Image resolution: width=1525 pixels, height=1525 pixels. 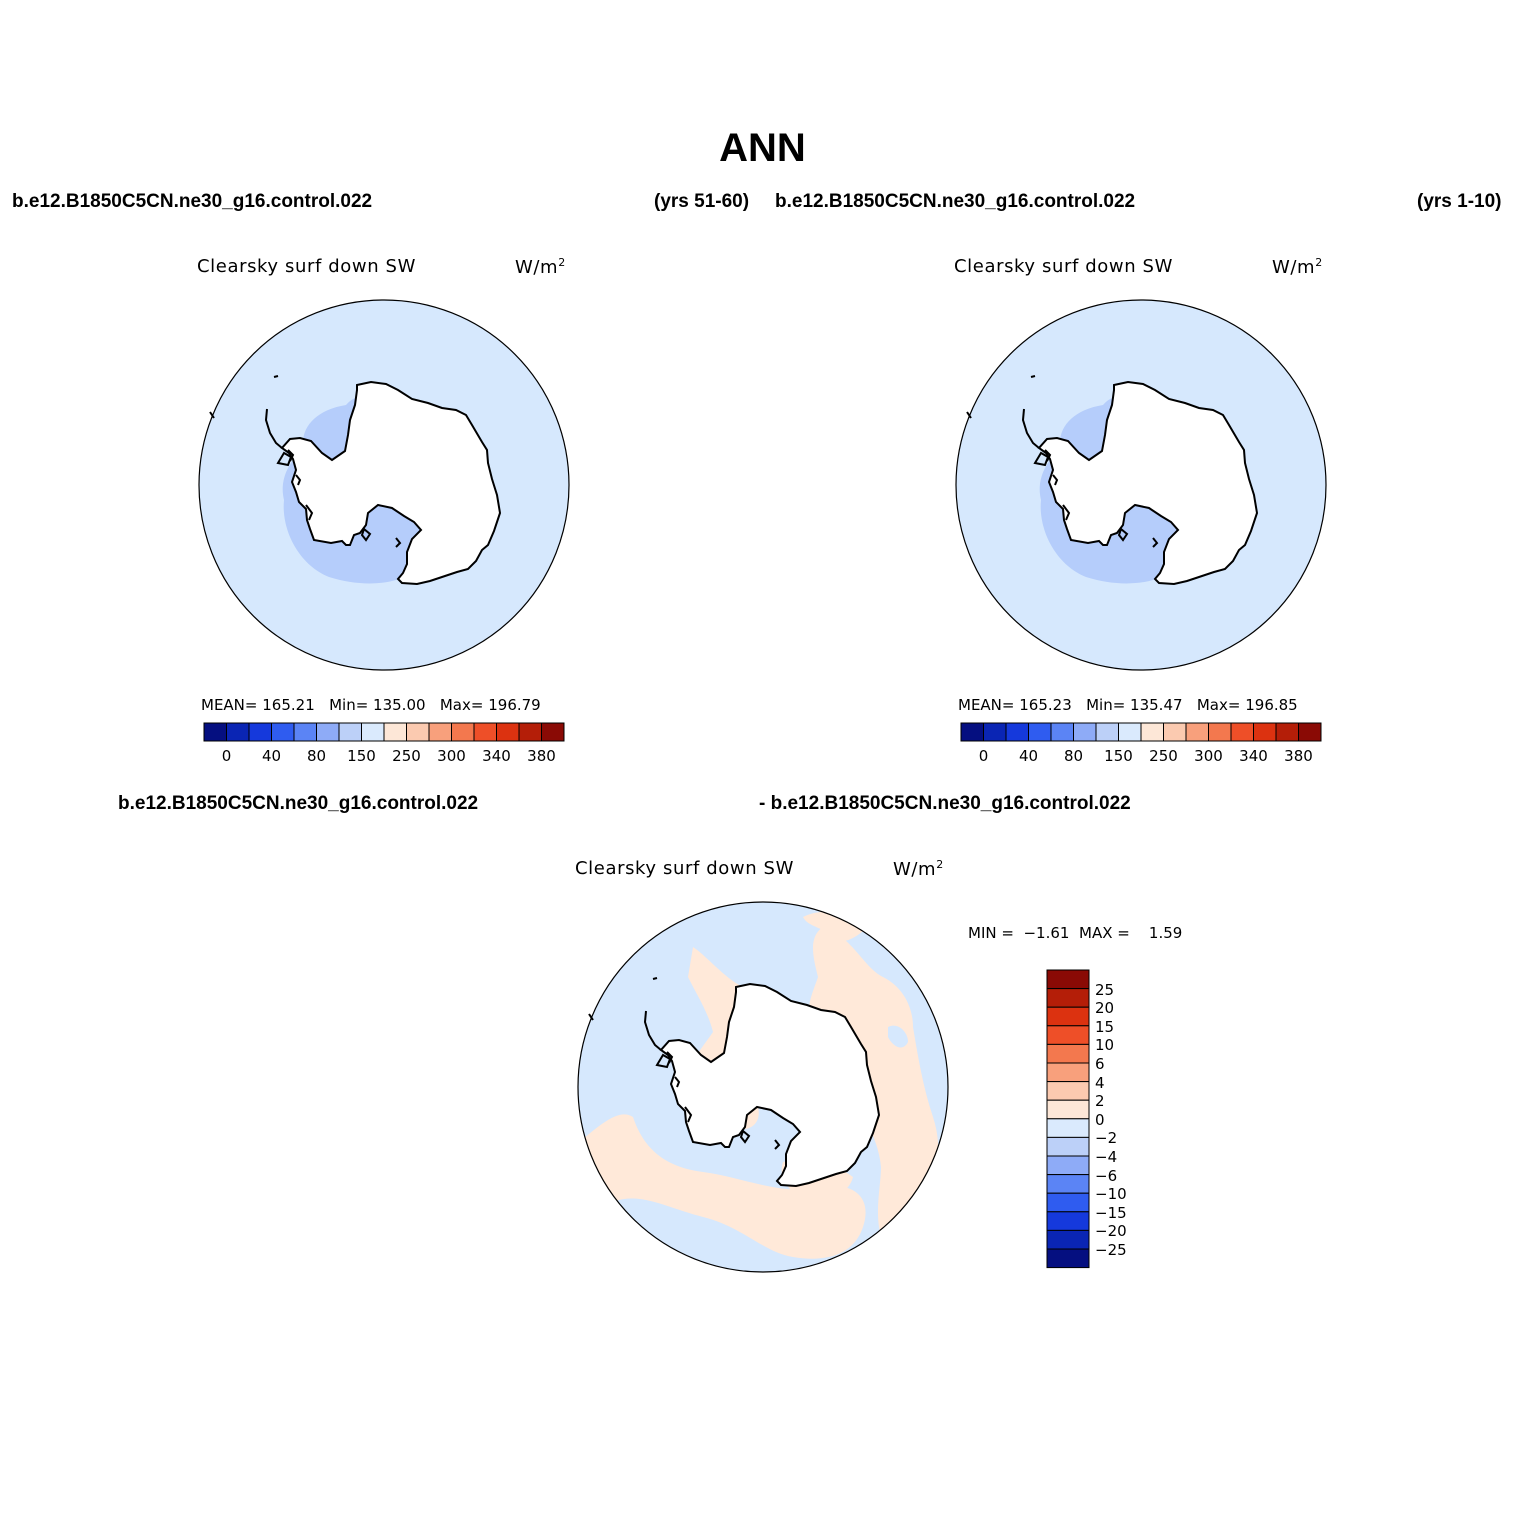 I want to click on panel1-variable-title: Clearsky surf down SW, so click(x=306, y=266).